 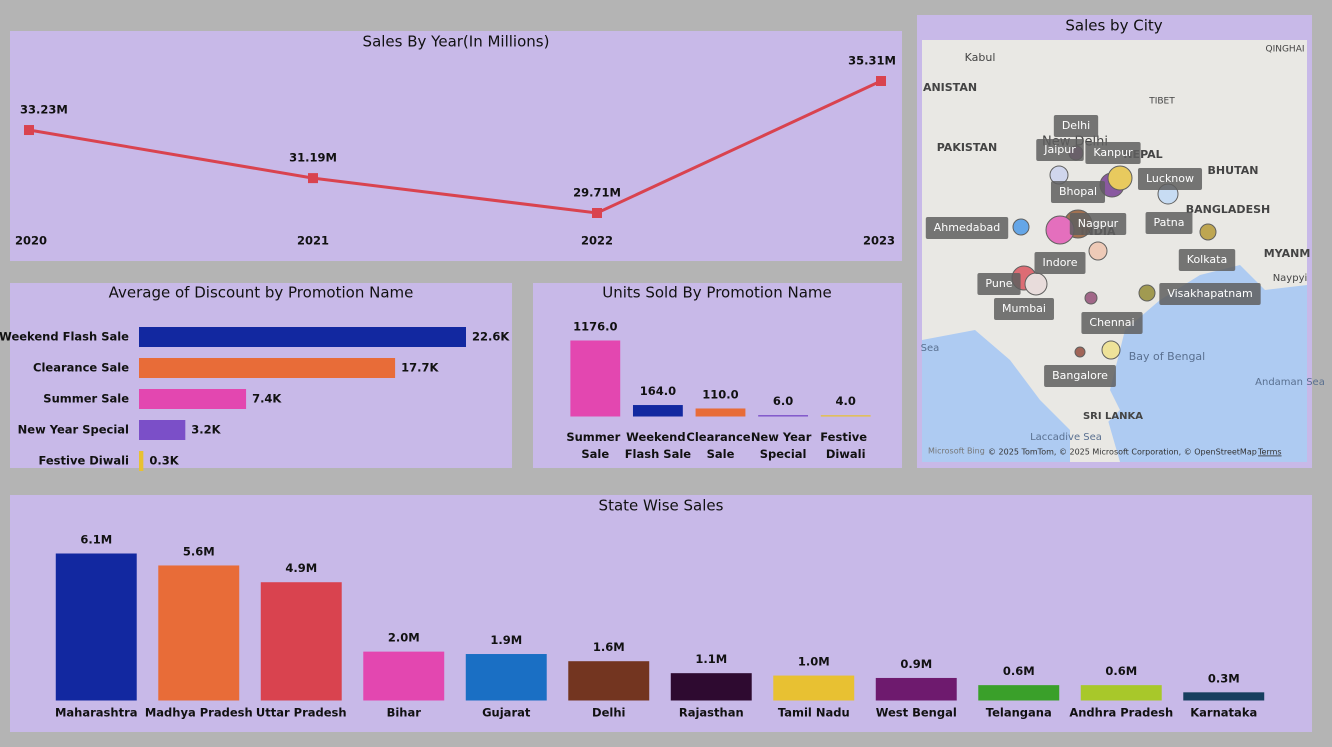 I want to click on place: Naypyi, so click(x=1290, y=278).